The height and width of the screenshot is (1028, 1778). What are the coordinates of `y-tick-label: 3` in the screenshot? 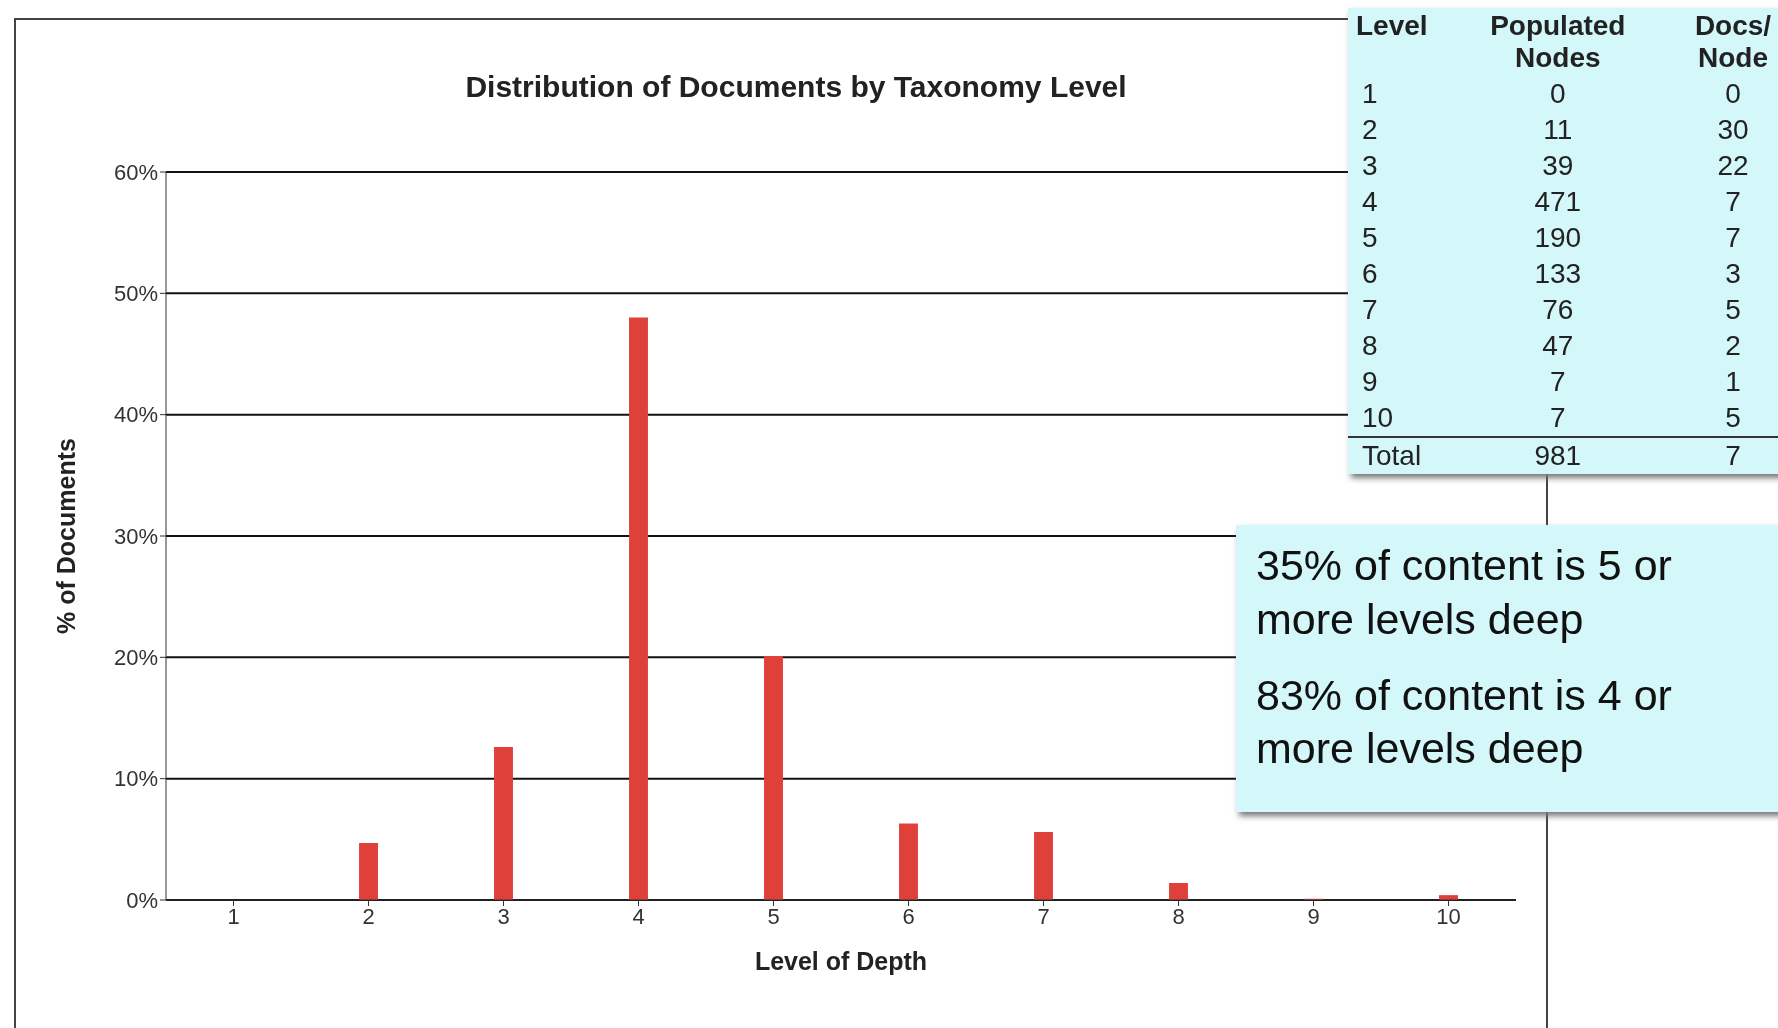 It's located at (1370, 166).